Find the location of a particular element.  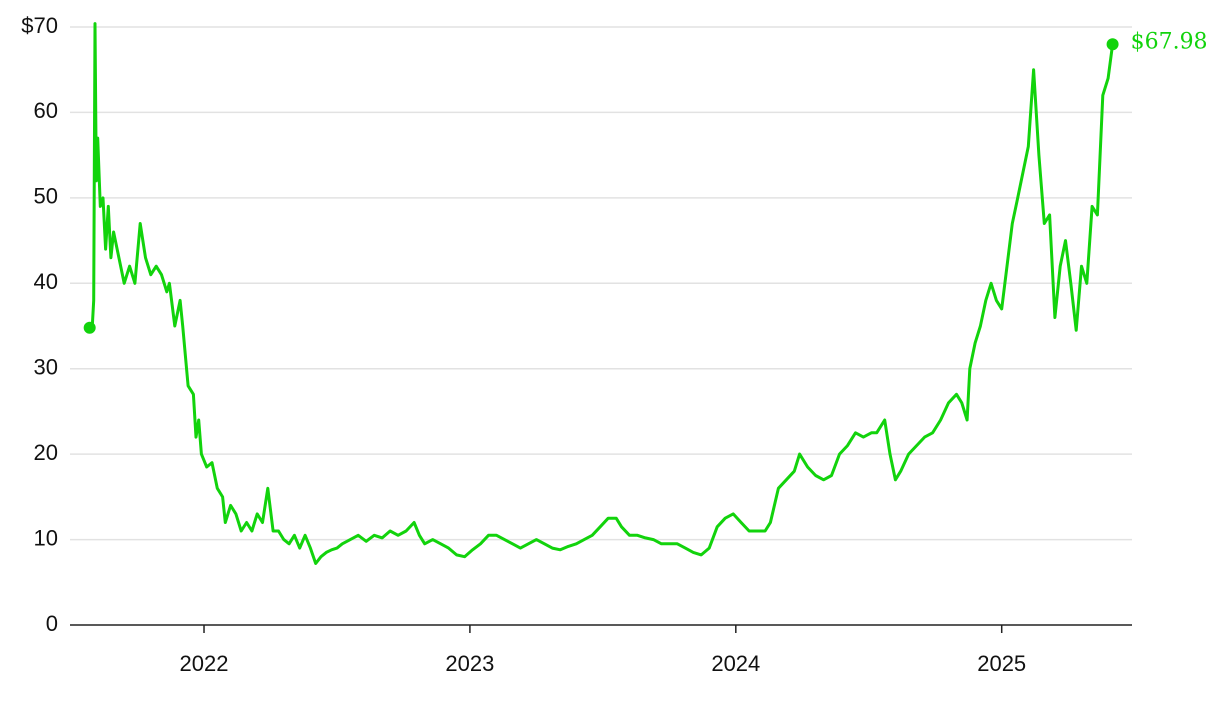

x-tick-label: 2022 is located at coordinates (204, 663).